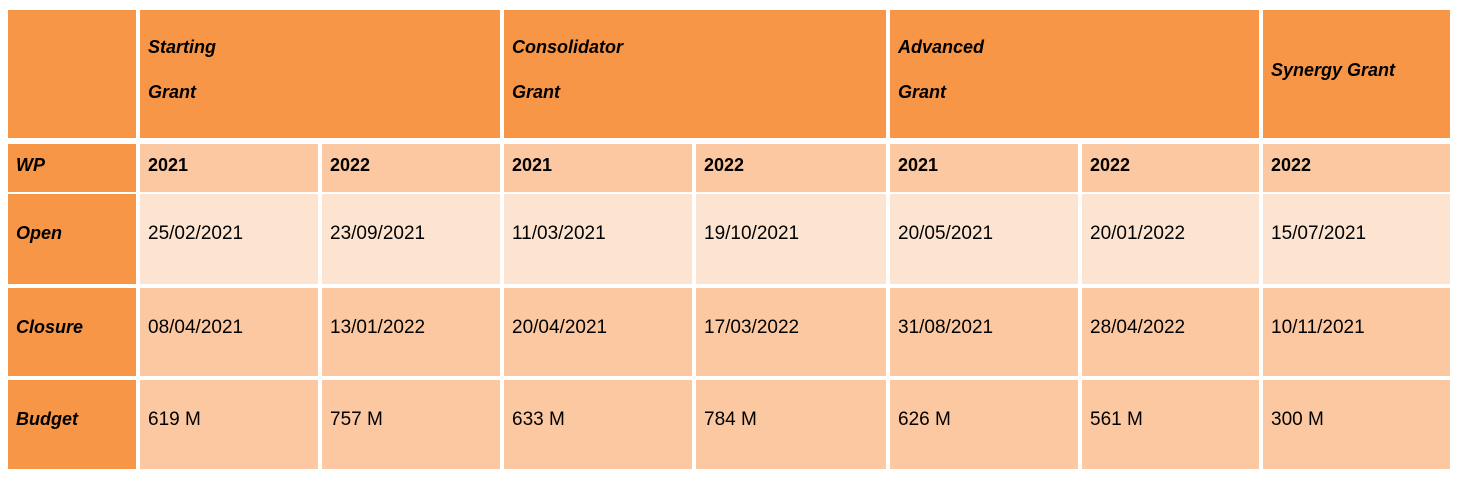 Image resolution: width=1462 pixels, height=481 pixels. What do you see at coordinates (924, 419) in the screenshot?
I see `cell-value: 626 M` at bounding box center [924, 419].